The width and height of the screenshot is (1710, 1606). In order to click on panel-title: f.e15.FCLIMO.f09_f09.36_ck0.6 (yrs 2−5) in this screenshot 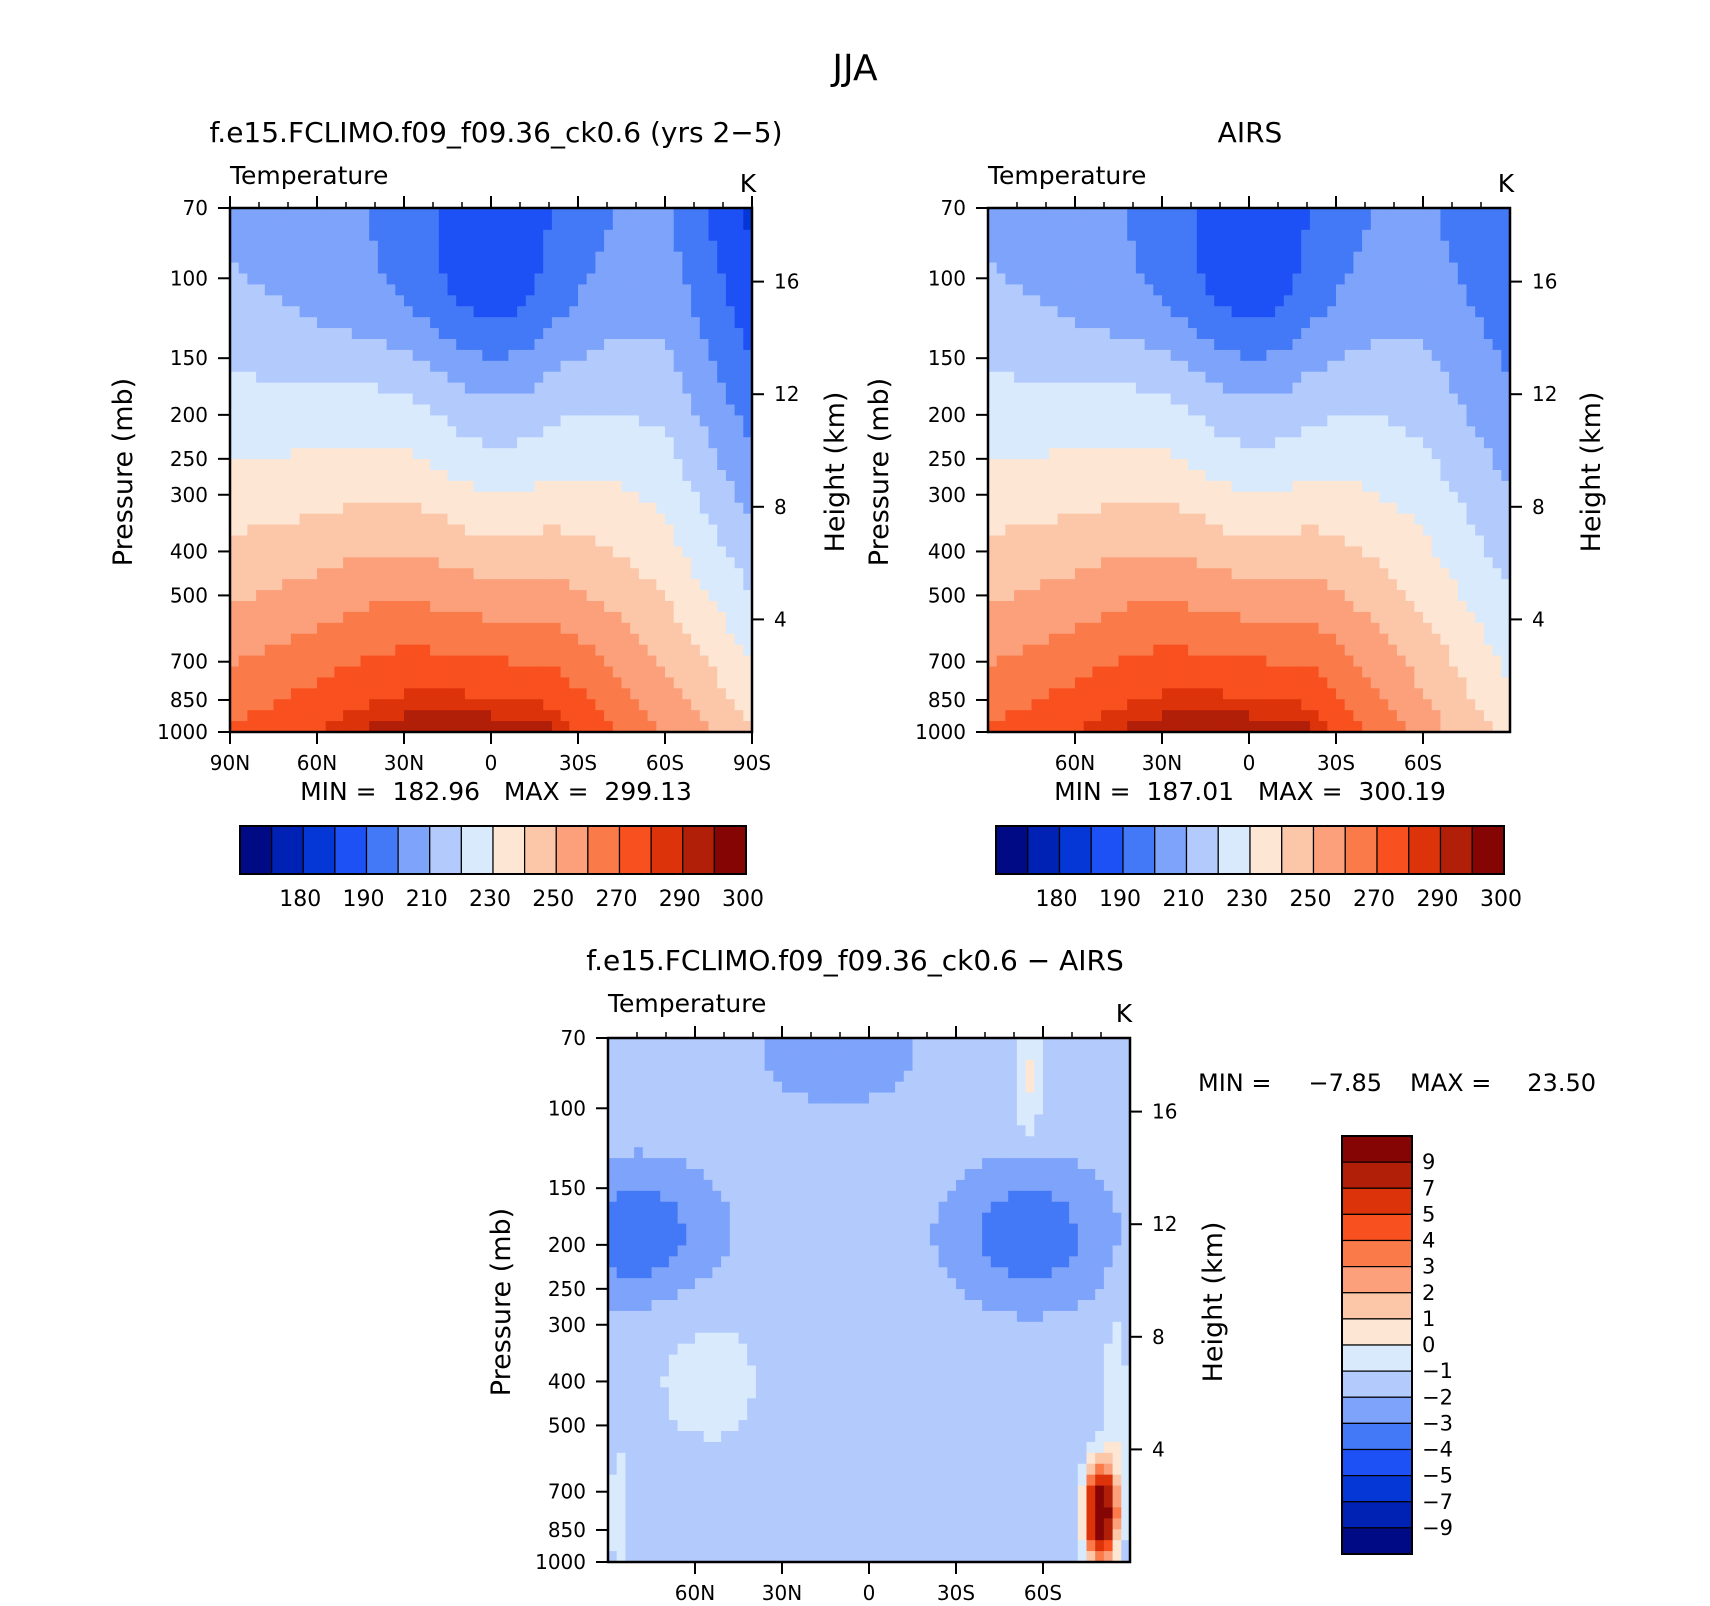, I will do `click(495, 132)`.